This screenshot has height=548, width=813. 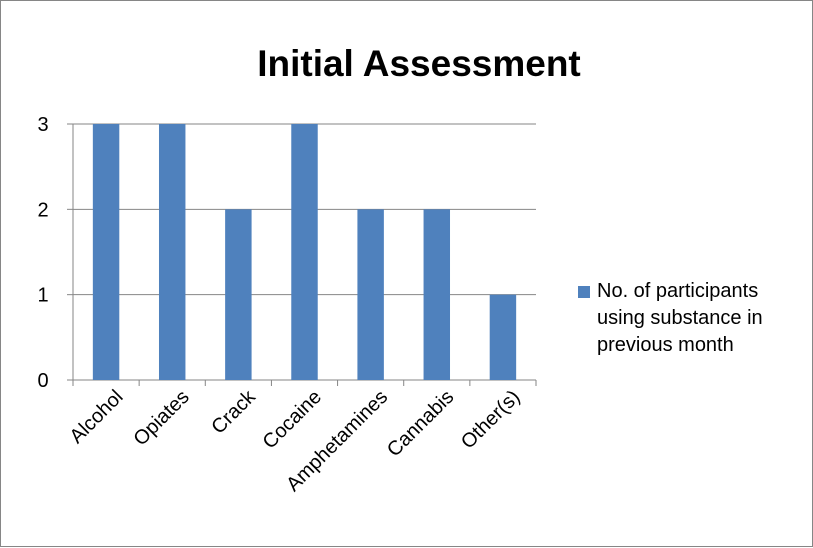 What do you see at coordinates (42, 125) in the screenshot?
I see `y-tick-label-3: 3` at bounding box center [42, 125].